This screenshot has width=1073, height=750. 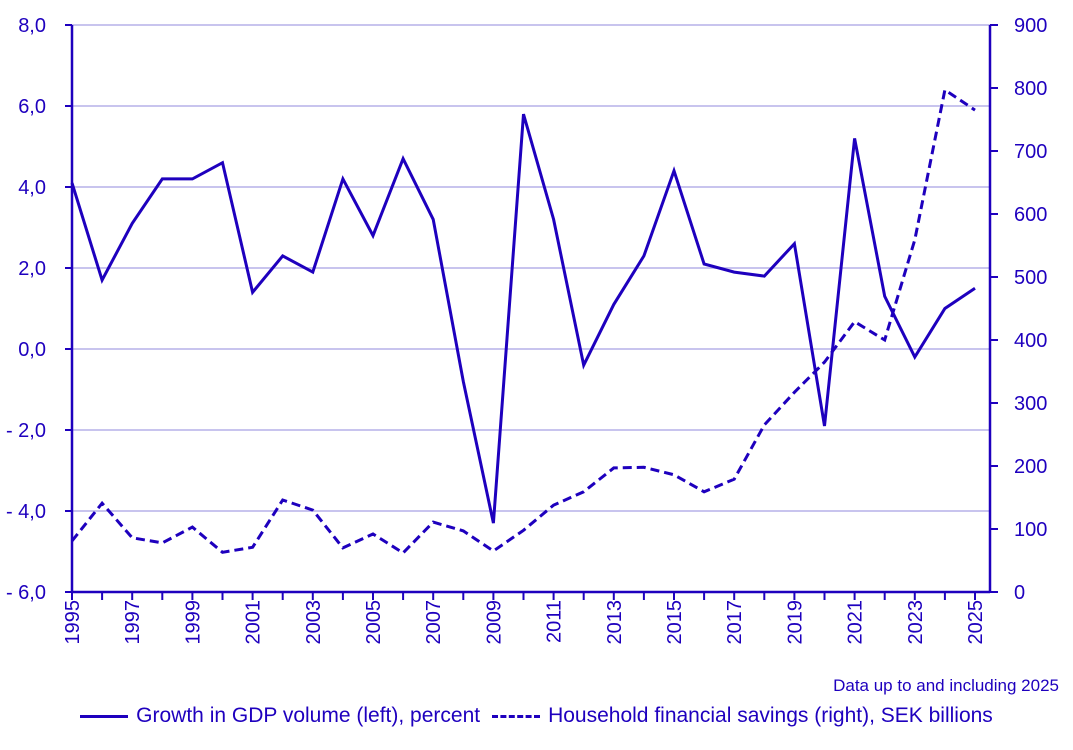 What do you see at coordinates (1030, 404) in the screenshot?
I see `right-axis-tick-label: 300` at bounding box center [1030, 404].